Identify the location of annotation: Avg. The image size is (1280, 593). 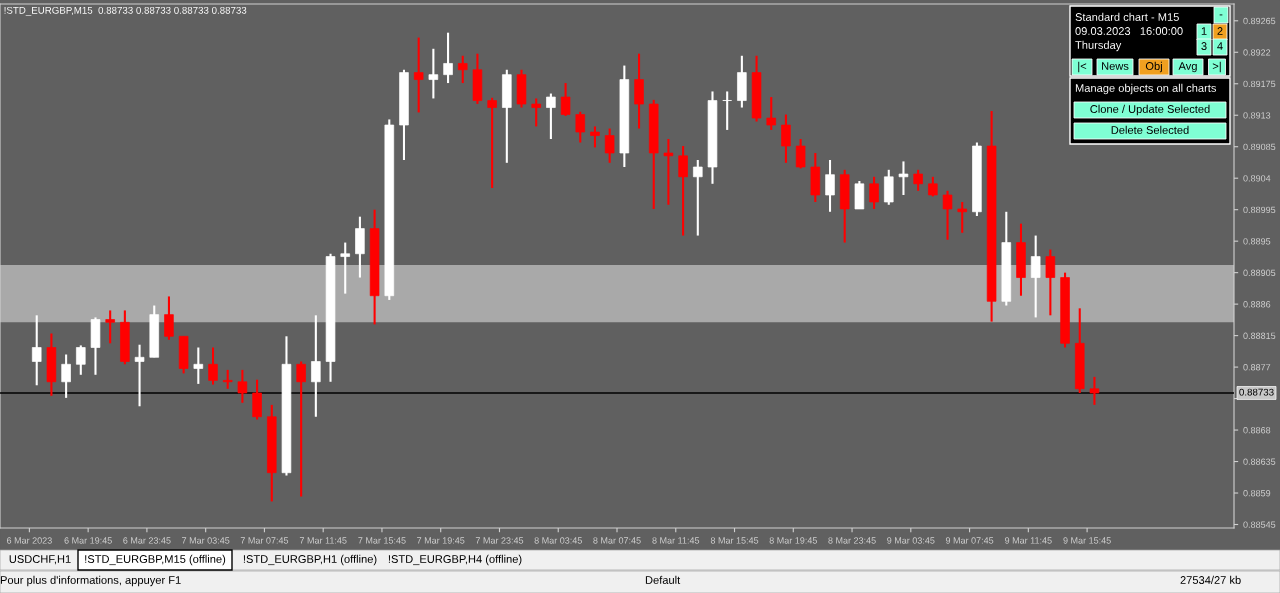
(1187, 67).